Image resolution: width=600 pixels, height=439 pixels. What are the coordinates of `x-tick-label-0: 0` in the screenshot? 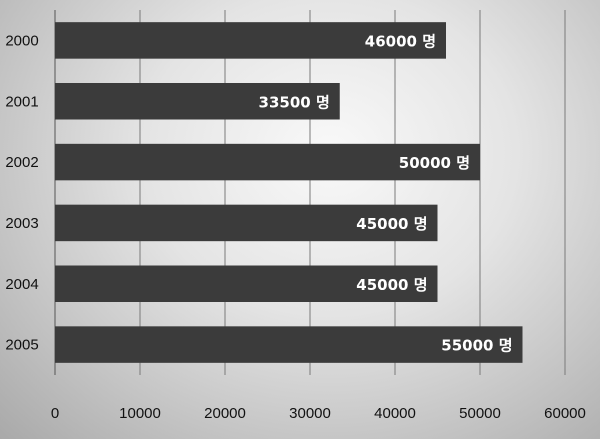 It's located at (55, 413).